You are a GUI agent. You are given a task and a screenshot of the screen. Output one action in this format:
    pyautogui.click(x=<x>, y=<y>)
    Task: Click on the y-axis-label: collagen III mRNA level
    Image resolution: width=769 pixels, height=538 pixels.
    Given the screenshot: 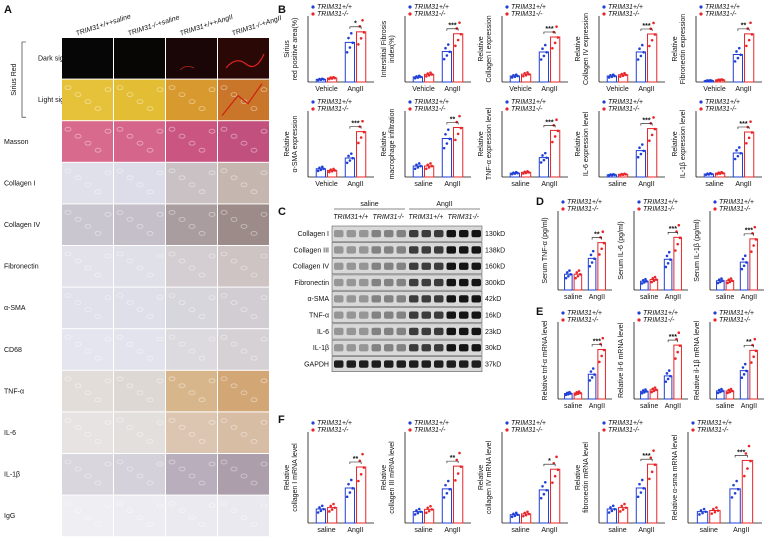 What is the action you would take?
    pyautogui.click(x=392, y=477)
    